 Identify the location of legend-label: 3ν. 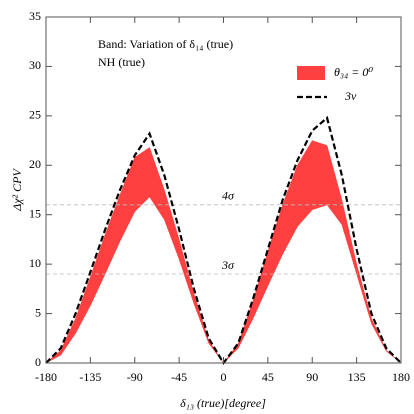
(350, 96).